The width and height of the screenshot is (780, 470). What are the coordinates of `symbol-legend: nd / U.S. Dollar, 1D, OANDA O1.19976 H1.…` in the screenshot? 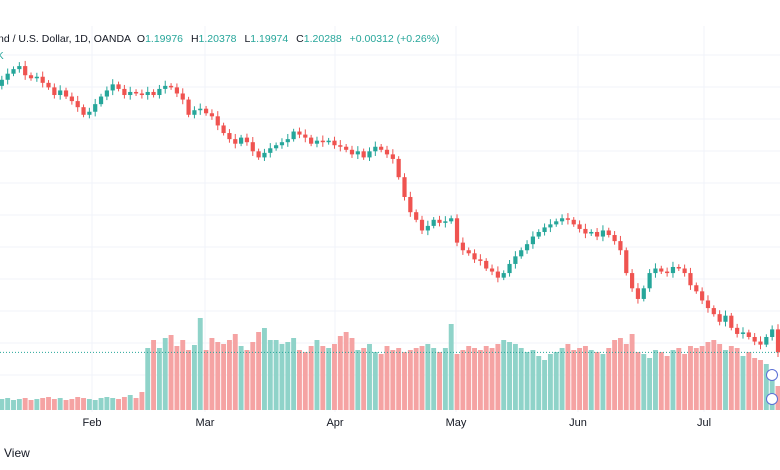 It's located at (222, 39).